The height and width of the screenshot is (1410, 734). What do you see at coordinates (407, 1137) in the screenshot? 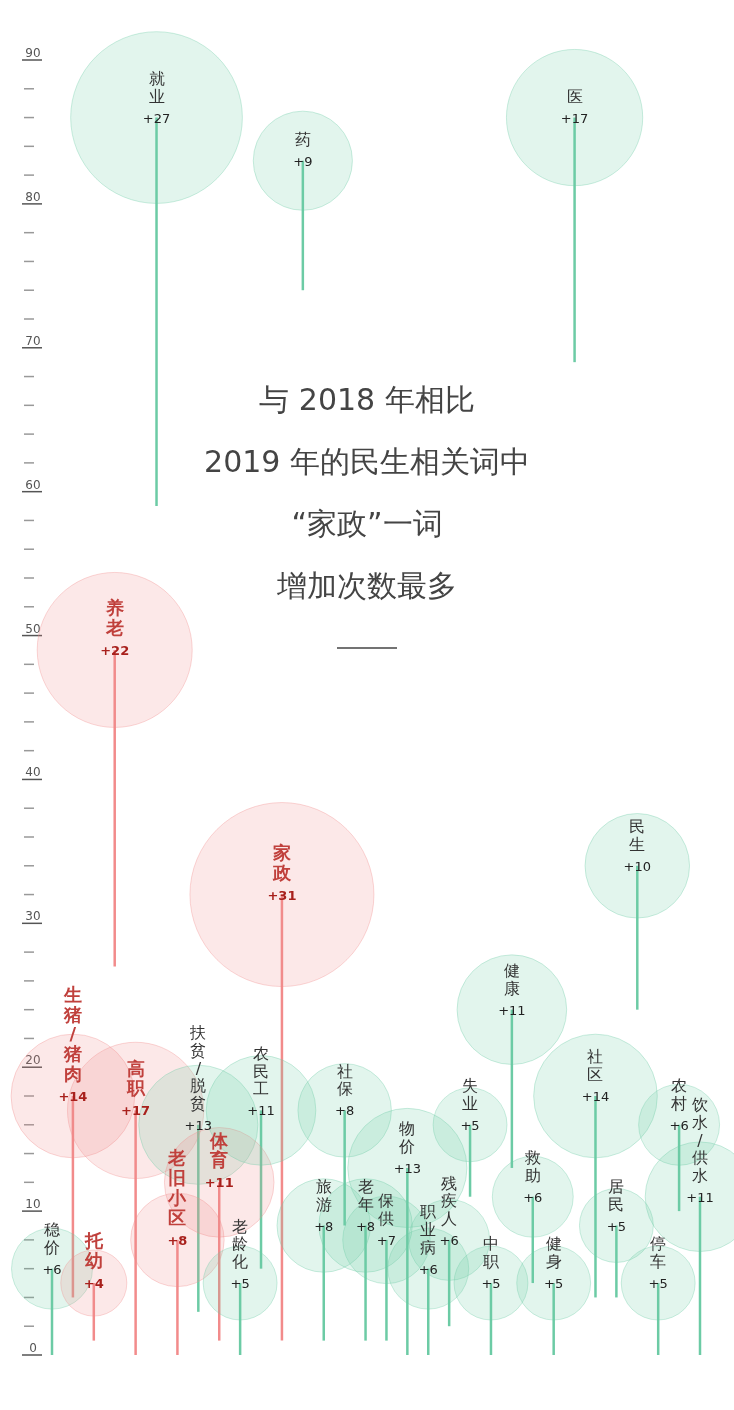
I see `x-tick-label: 物价` at bounding box center [407, 1137].